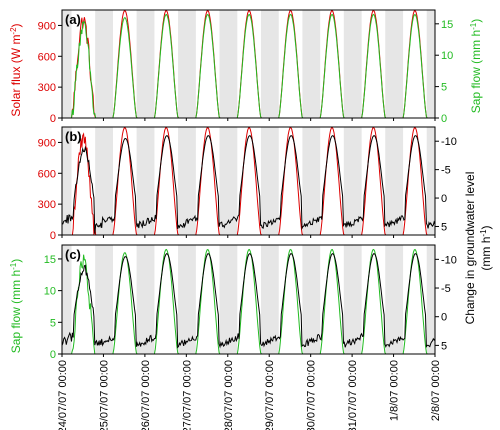  I want to click on panel-c-left-title-close: ), so click(16, 261).